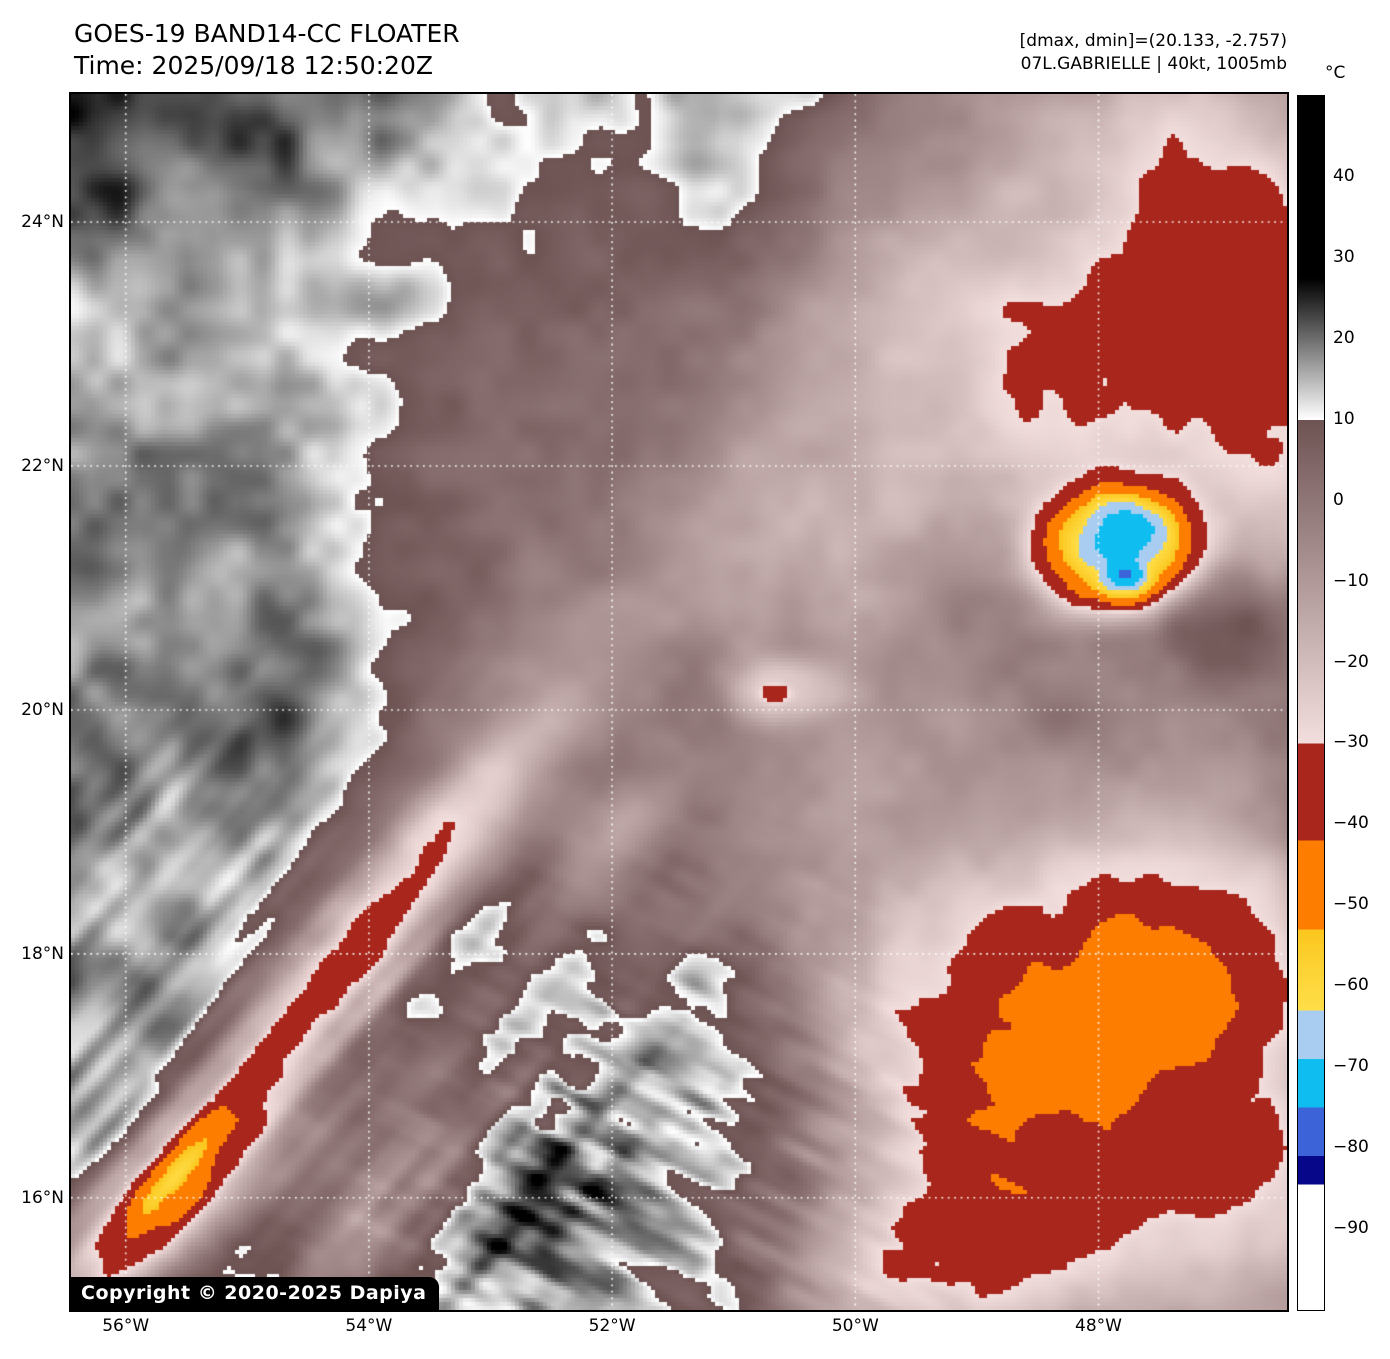 This screenshot has height=1359, width=1390. I want to click on y-axis-label: 16°N, so click(42, 1197).